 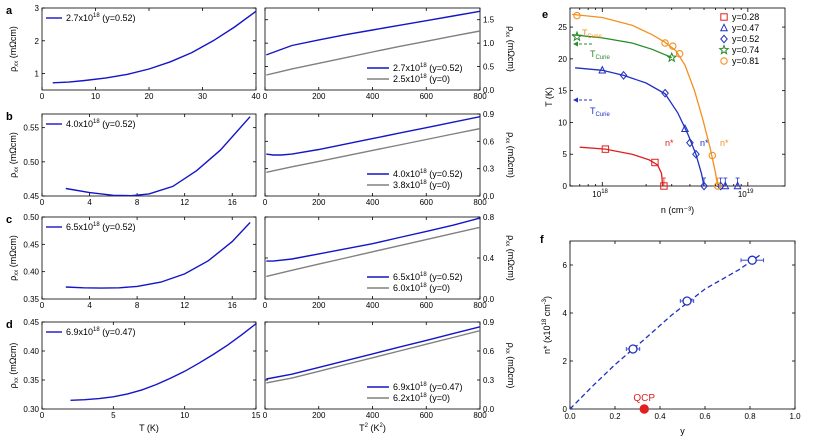 I want to click on xlabel: T (K), so click(x=149, y=428).